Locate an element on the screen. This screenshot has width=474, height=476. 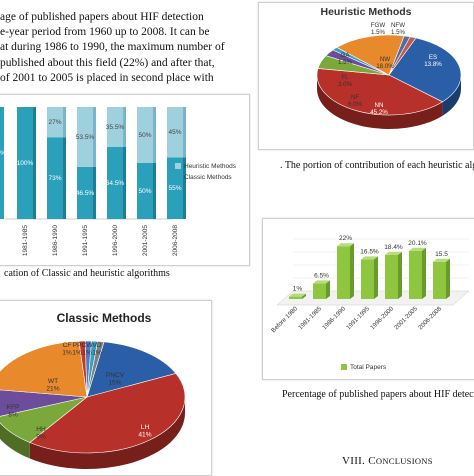
pie-slice-name: ES is located at coordinates (433, 57).